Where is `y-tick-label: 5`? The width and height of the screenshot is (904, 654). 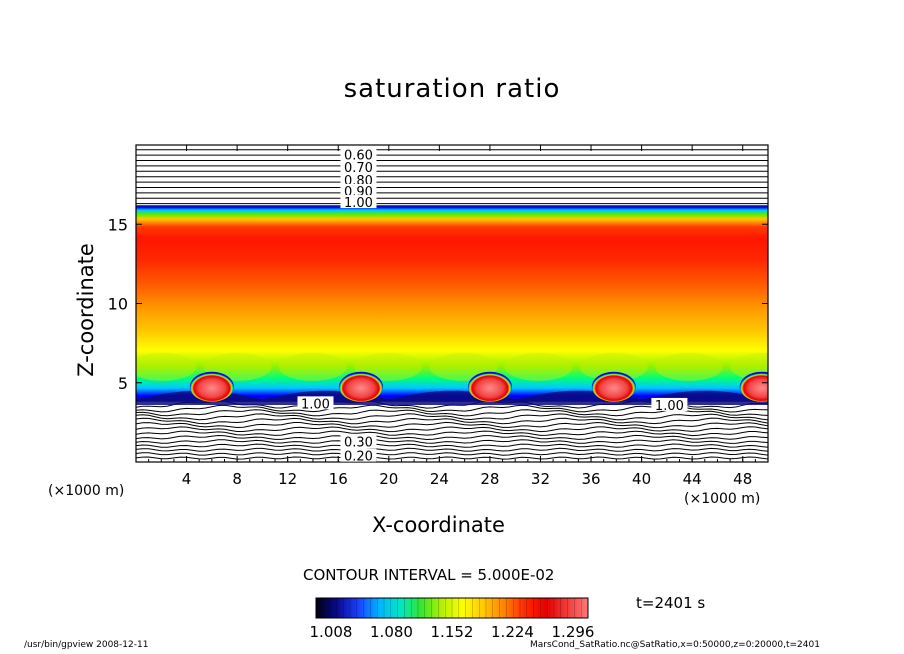
y-tick-label: 5 is located at coordinates (123, 383).